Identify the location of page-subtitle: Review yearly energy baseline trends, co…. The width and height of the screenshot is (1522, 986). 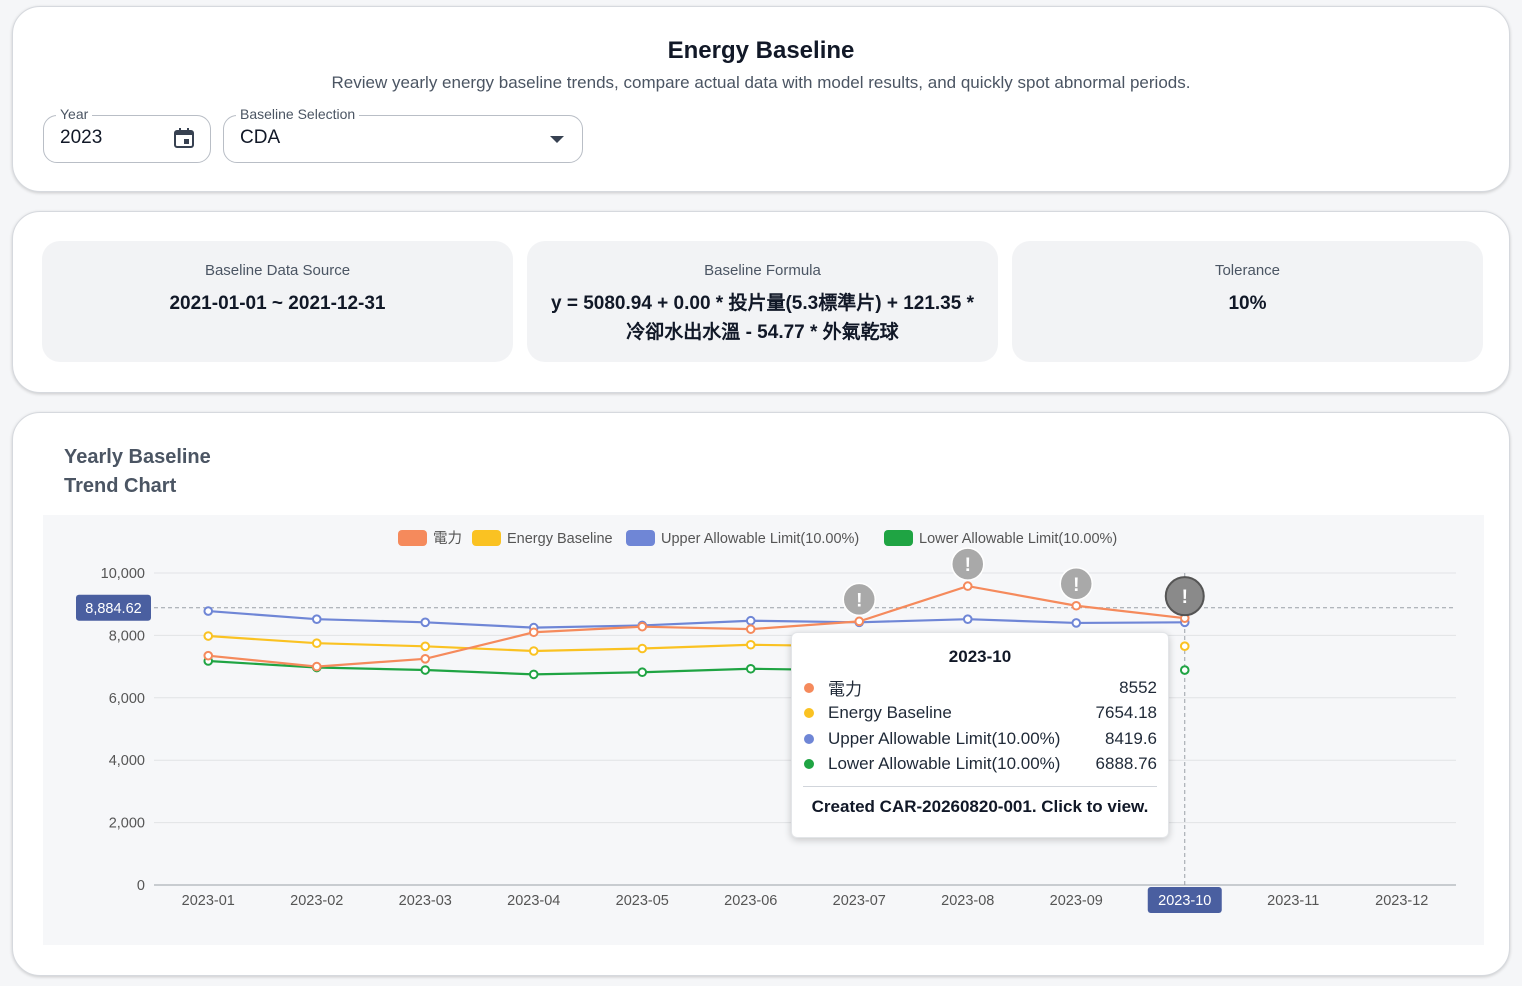
(761, 82).